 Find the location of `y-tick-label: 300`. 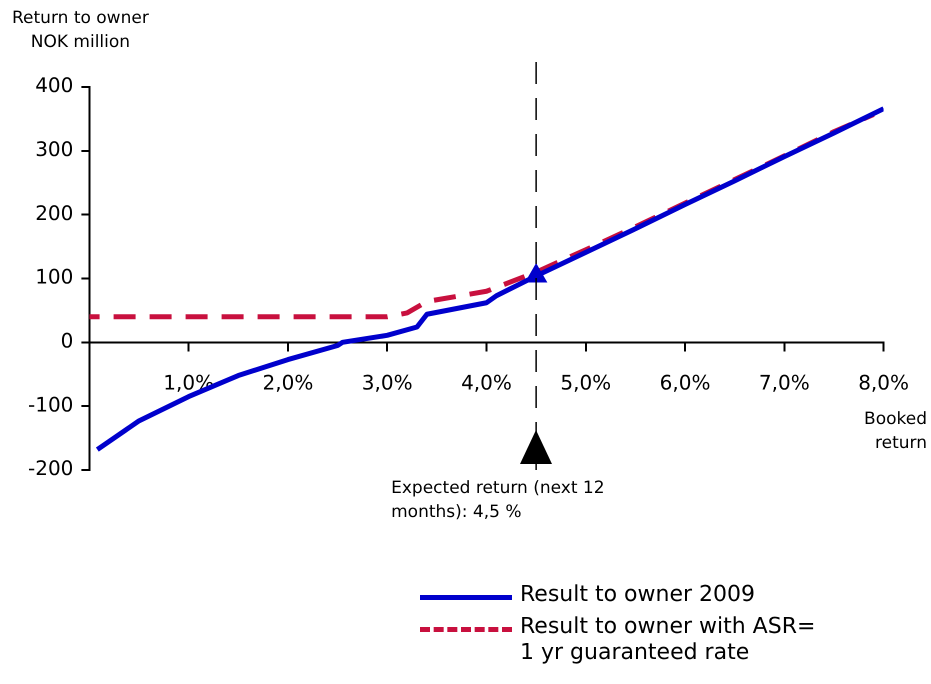

y-tick-label: 300 is located at coordinates (54, 149).